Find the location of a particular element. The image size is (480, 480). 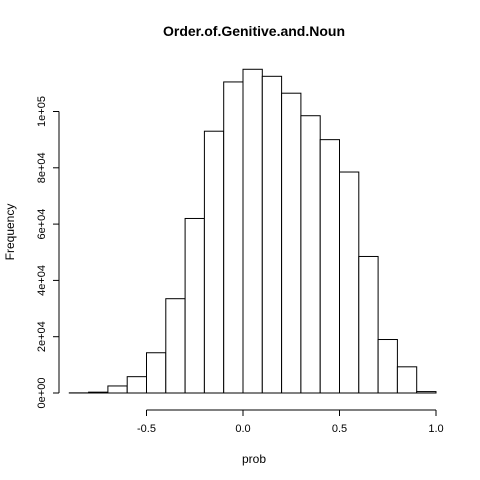

y-axis-label: Frequency is located at coordinates (10, 232).